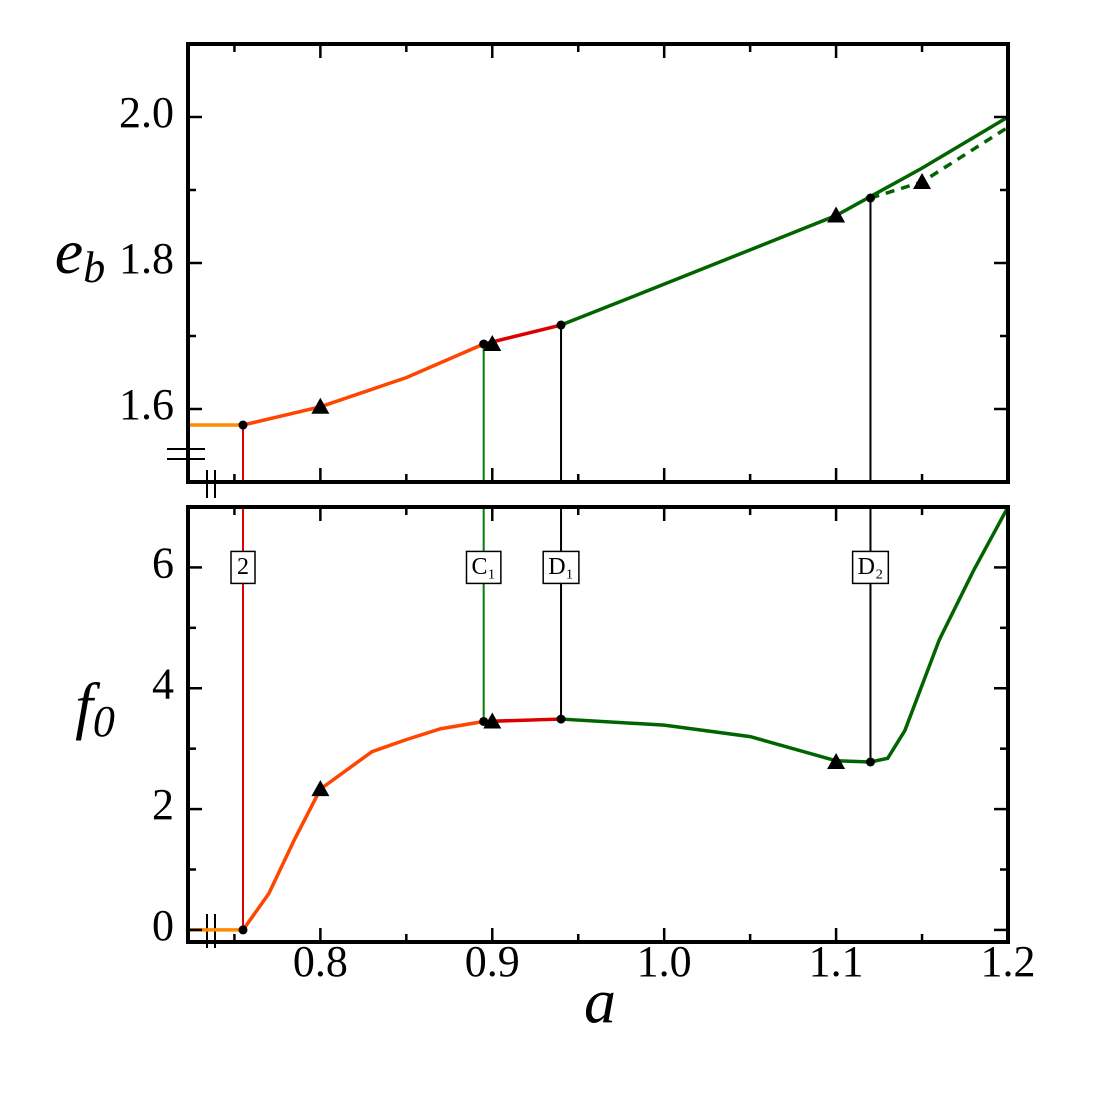 This screenshot has width=1100, height=1100. What do you see at coordinates (163, 563) in the screenshot?
I see `y-tick-label: 6` at bounding box center [163, 563].